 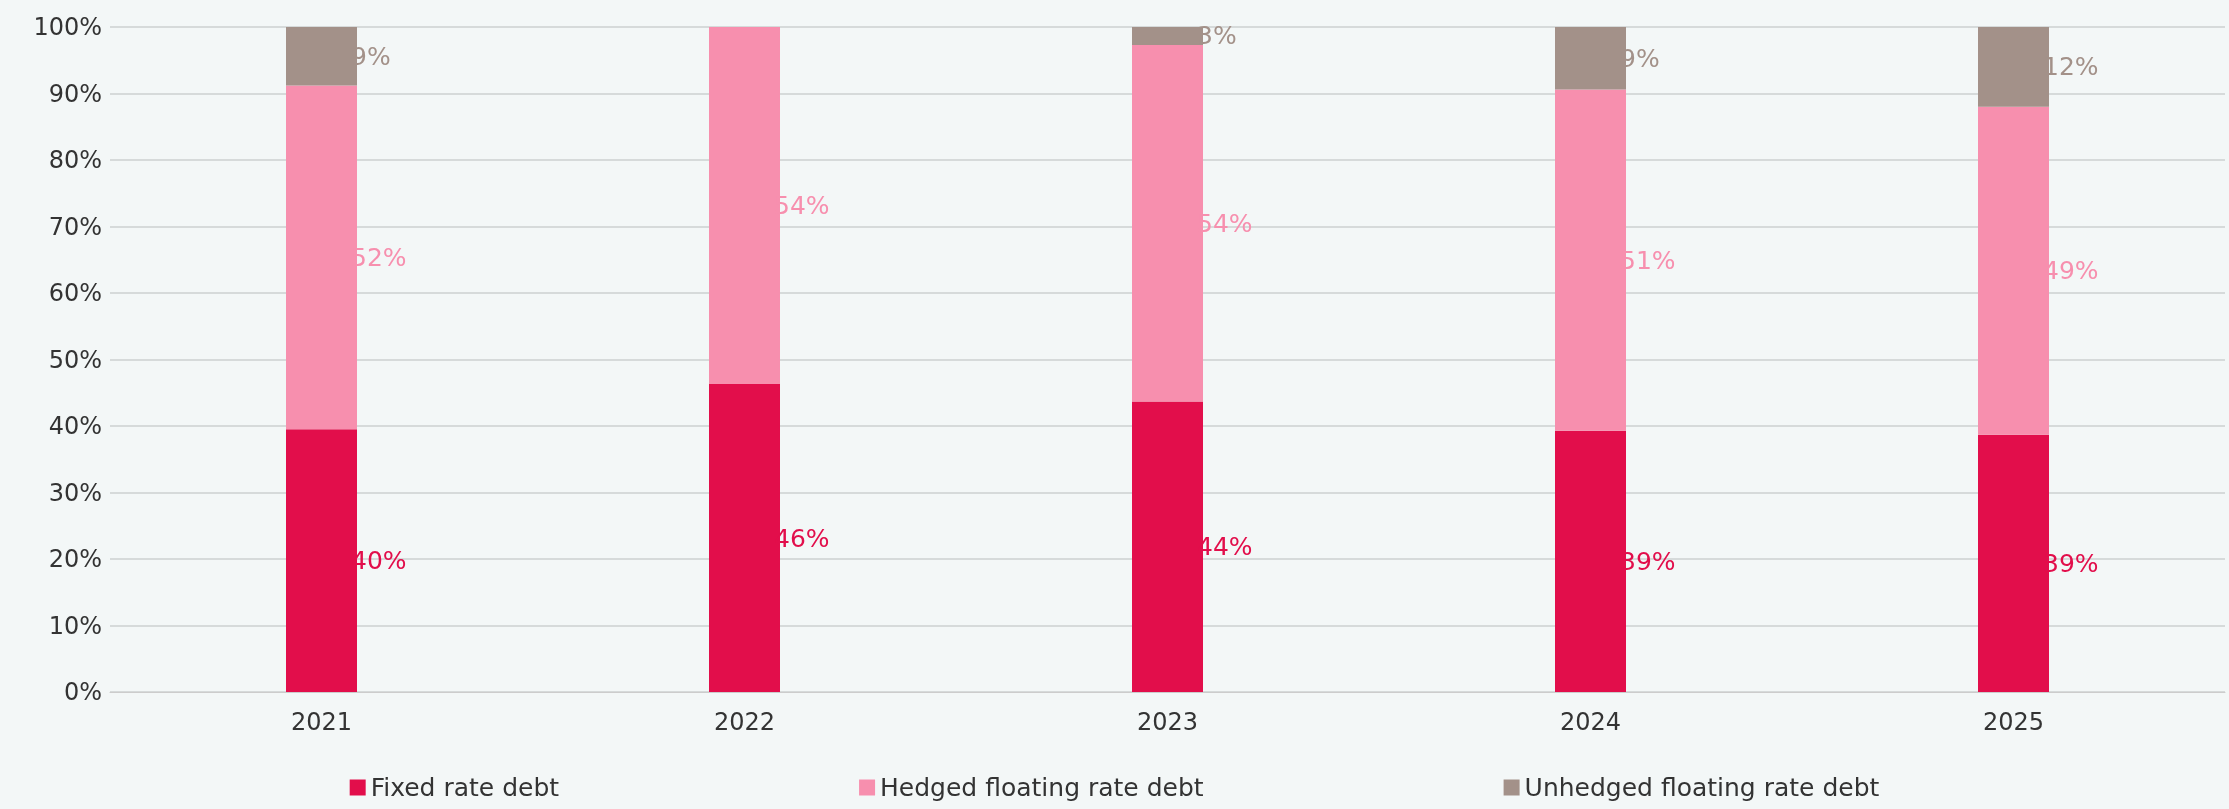 I want to click on y-tick-label: 10%, so click(x=75, y=625).